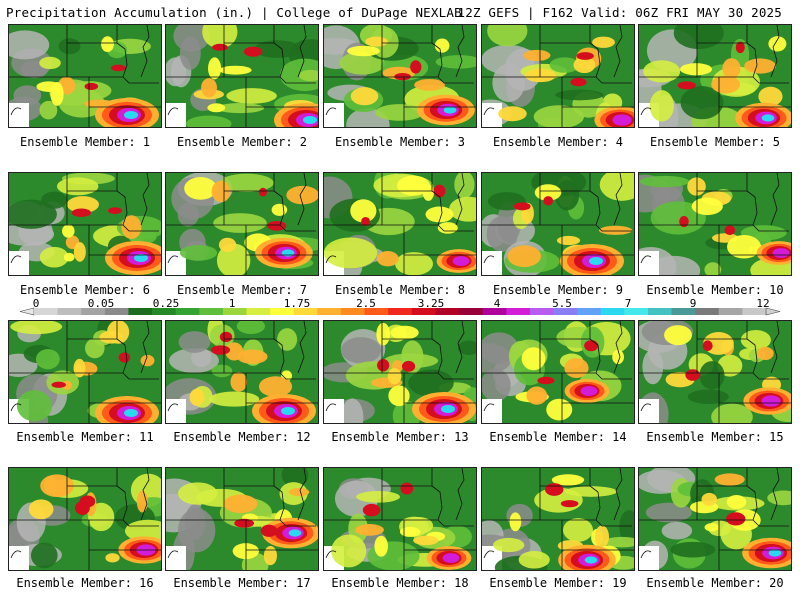 Image resolution: width=800 pixels, height=600 pixels. I want to click on panel-label: Ensemble Member: 3, so click(400, 142).